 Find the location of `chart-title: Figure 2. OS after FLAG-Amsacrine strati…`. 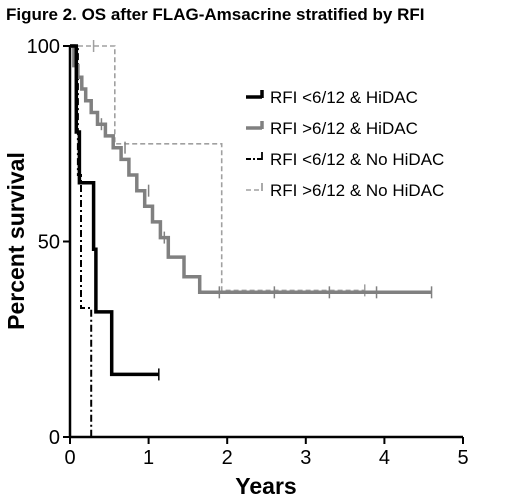

chart-title: Figure 2. OS after FLAG-Amsacrine strati… is located at coordinates (215, 14).